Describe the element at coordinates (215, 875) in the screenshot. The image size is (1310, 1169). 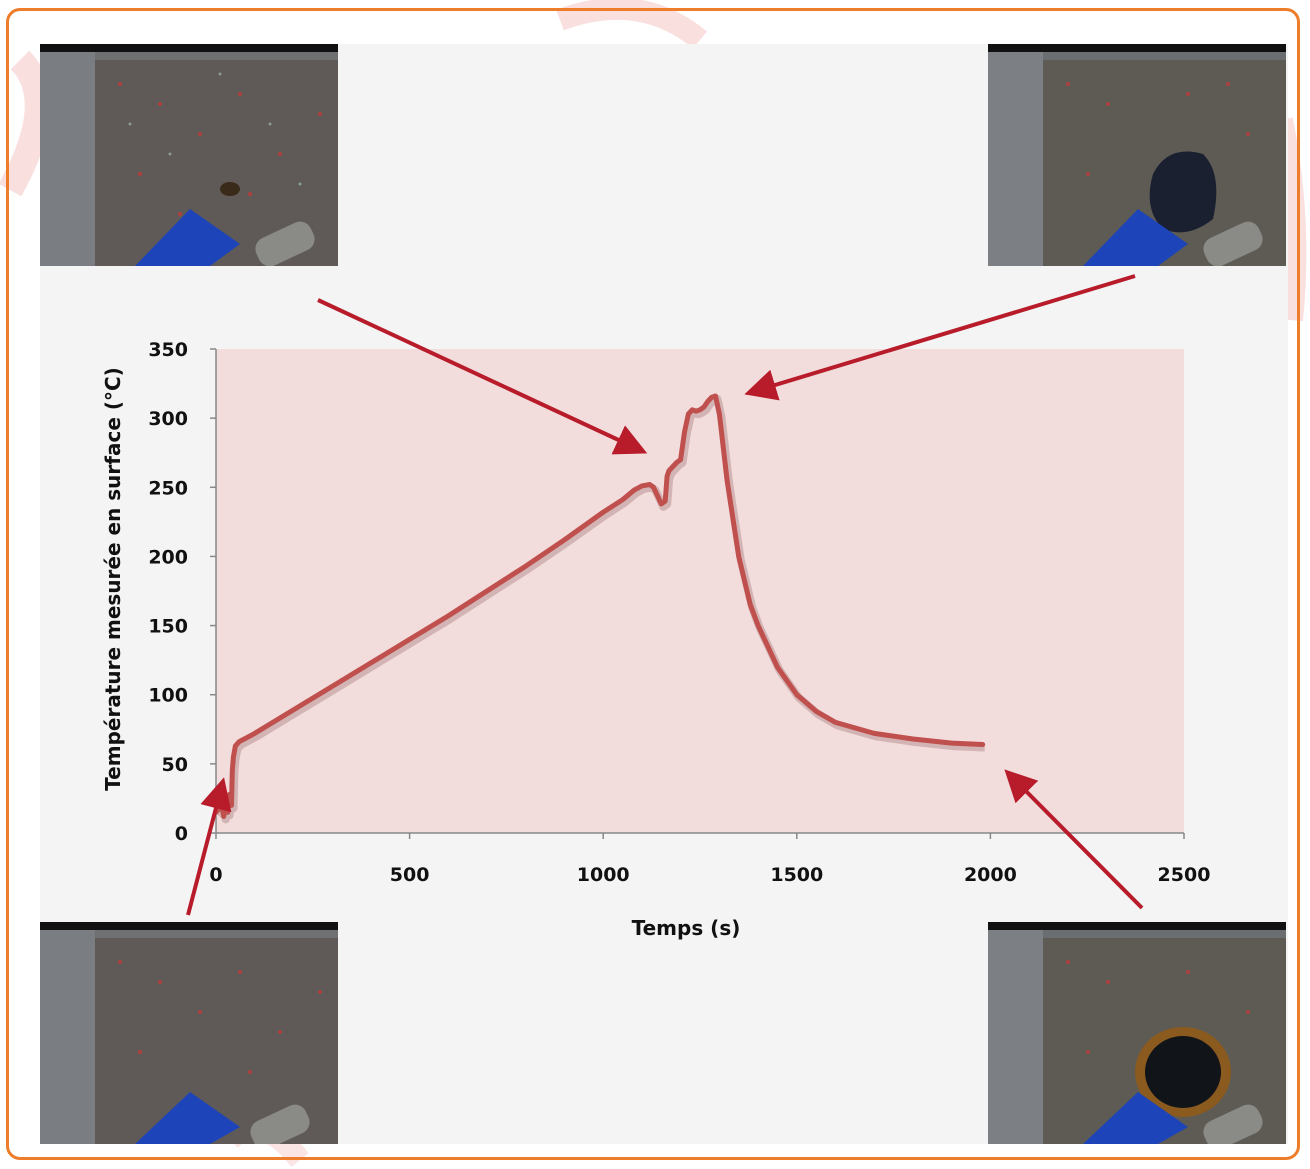
I see `x-tick-label: 0` at that location.